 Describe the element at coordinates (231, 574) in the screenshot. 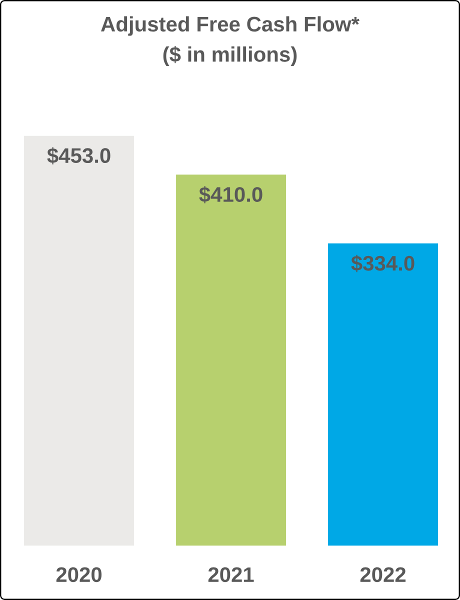

I see `x-tick-label: 2021` at that location.